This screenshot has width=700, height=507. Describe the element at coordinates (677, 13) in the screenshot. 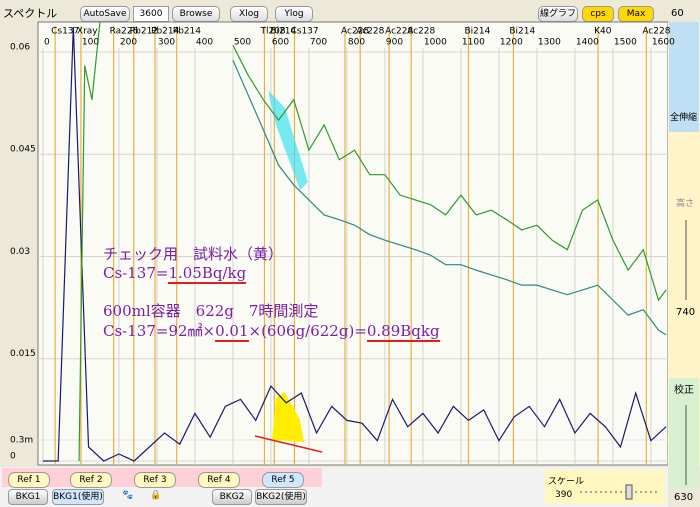

I see `side-top: 60` at that location.